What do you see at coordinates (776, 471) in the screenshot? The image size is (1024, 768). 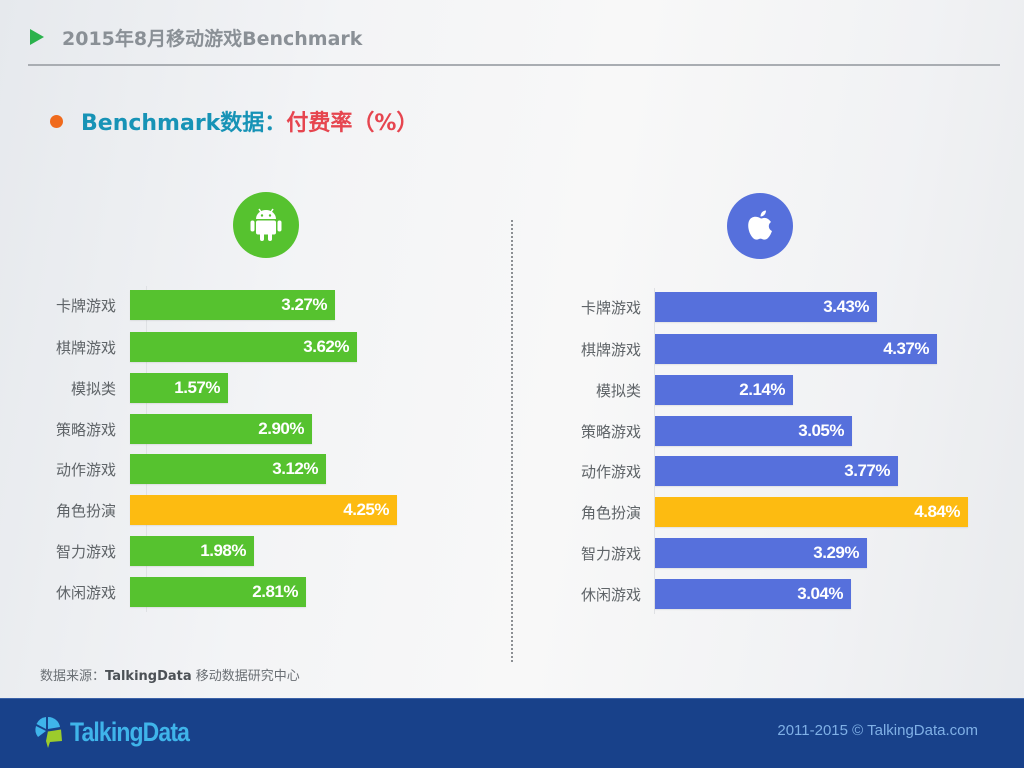 I see `data-bar: 3.77%` at bounding box center [776, 471].